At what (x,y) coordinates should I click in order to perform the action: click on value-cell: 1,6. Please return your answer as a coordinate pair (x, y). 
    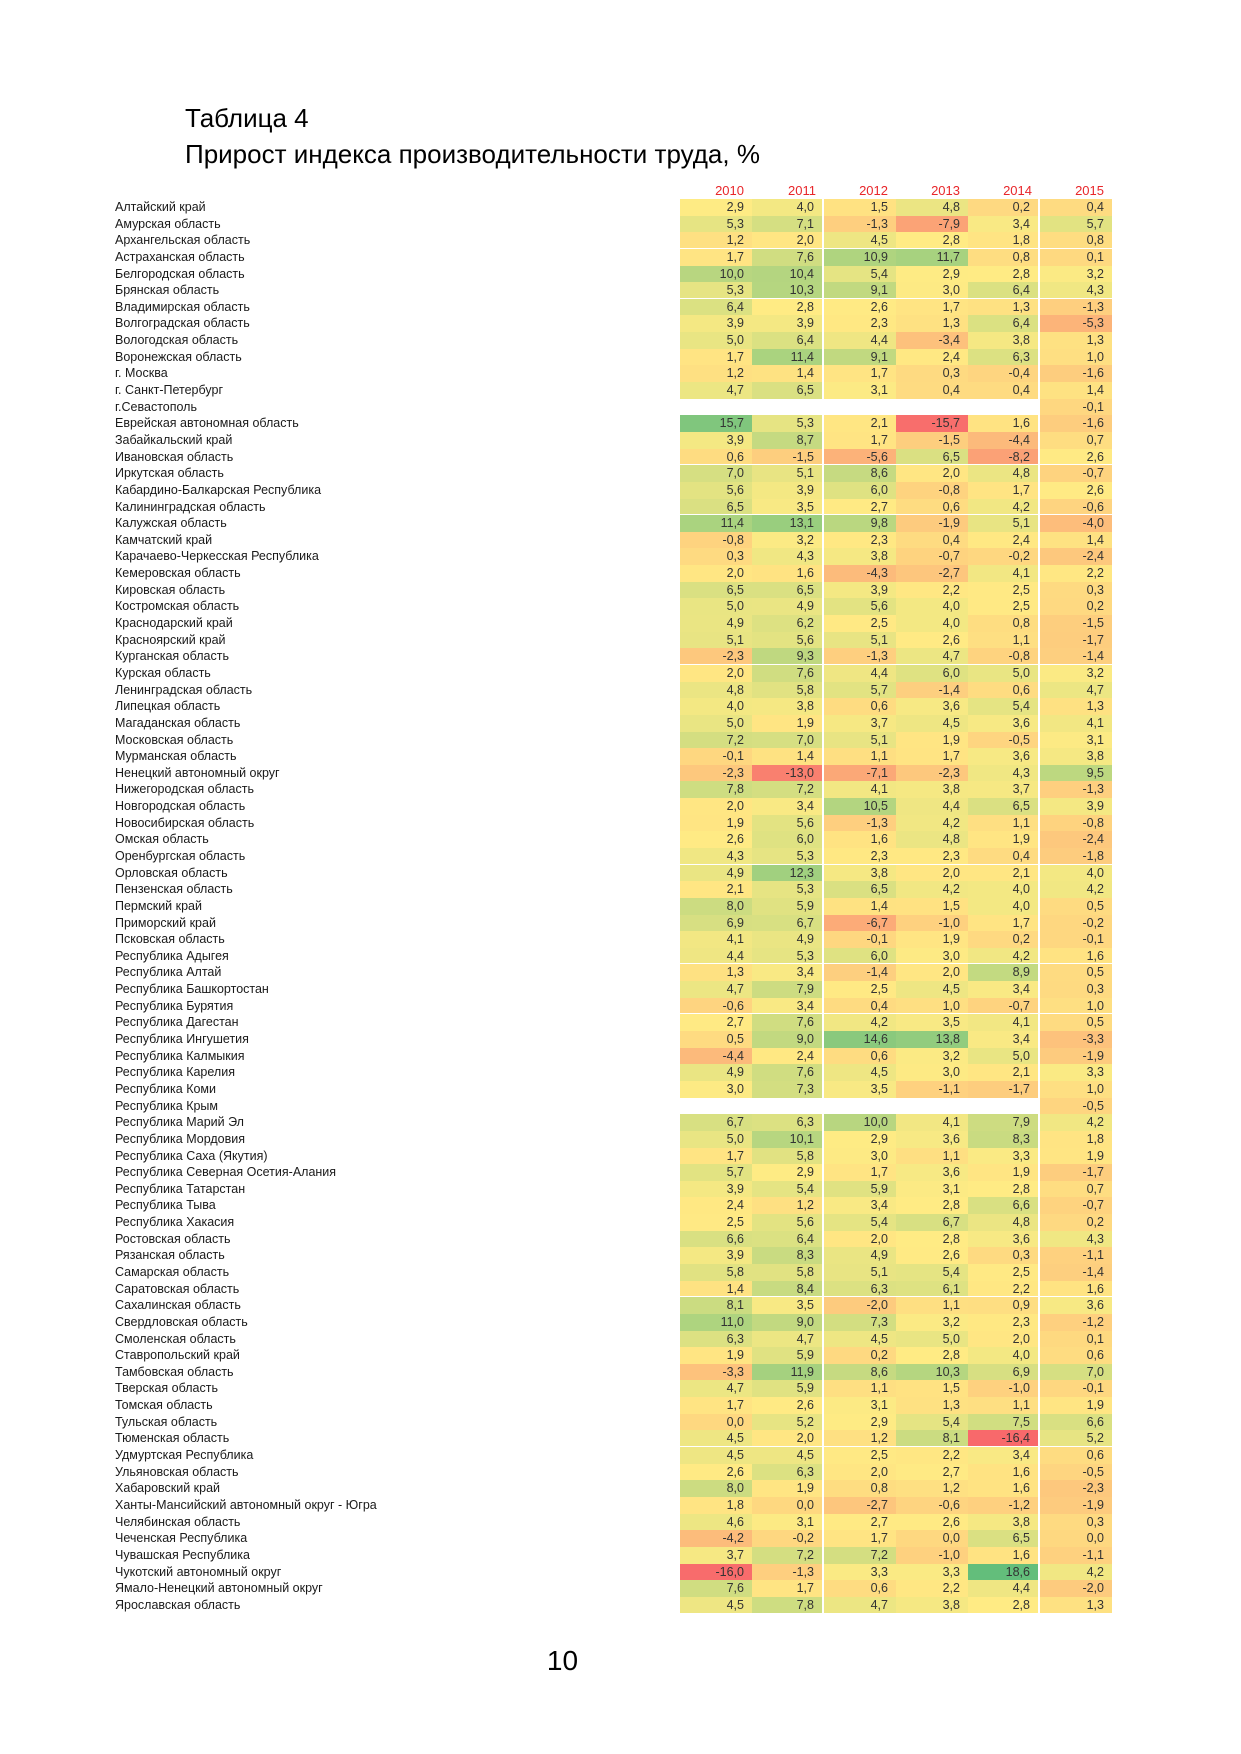
    Looking at the image, I should click on (860, 839).